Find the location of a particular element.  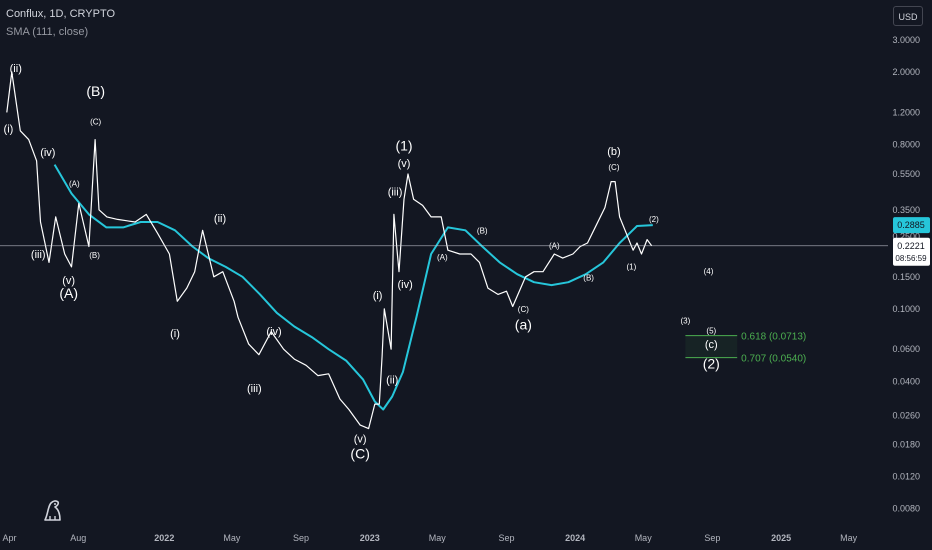

price-axis-background is located at coordinates (910, 275).